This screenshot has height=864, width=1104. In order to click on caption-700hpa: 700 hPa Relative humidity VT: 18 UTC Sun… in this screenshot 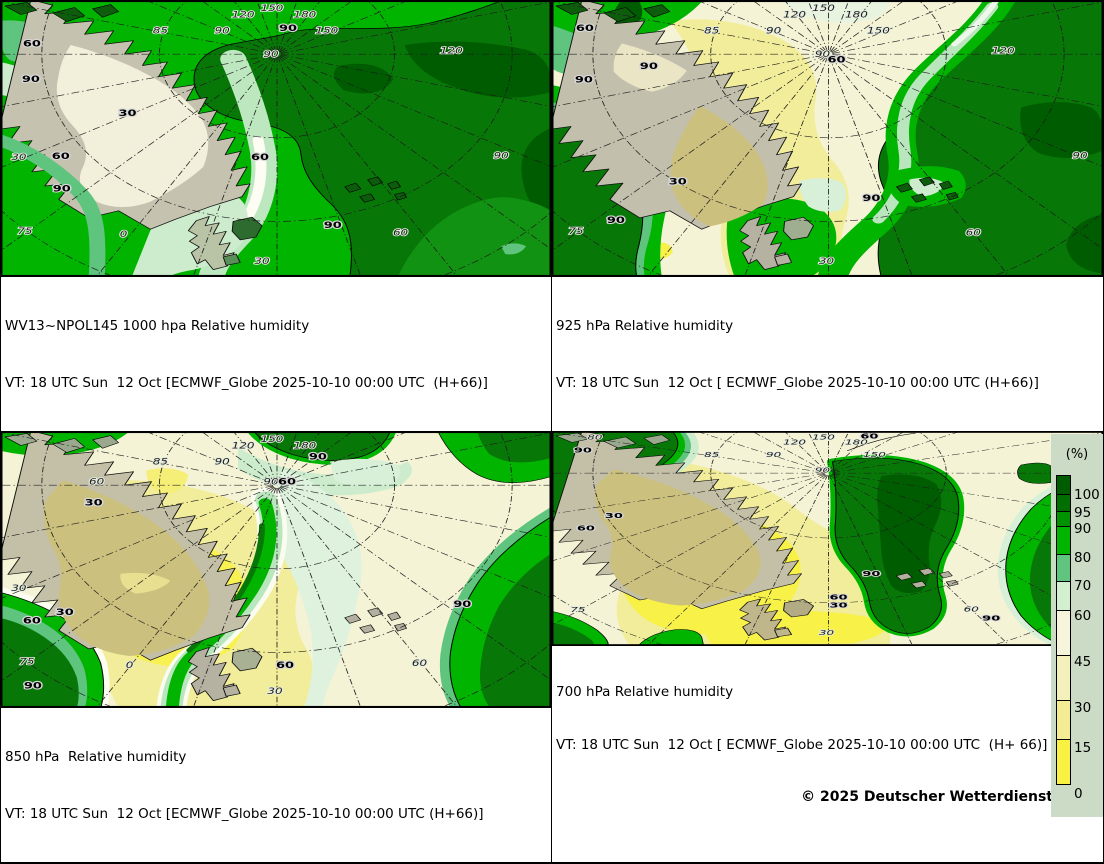, I will do `click(827, 753)`.